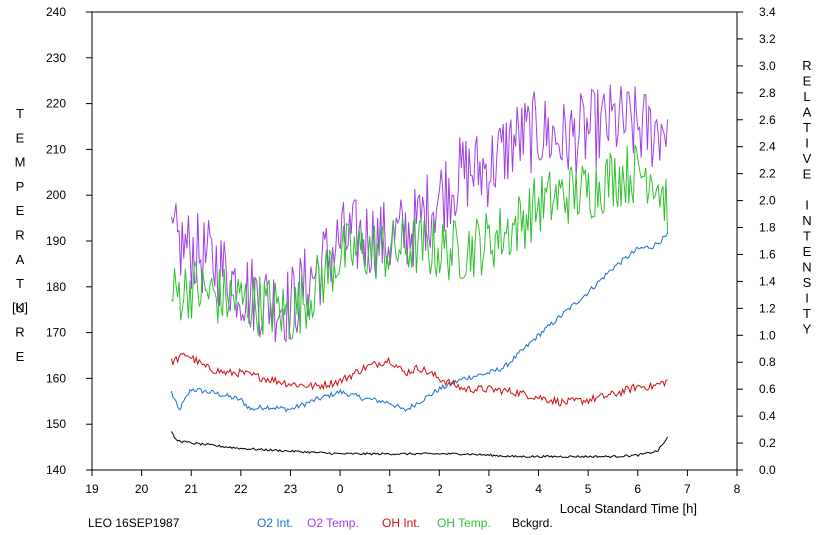 The width and height of the screenshot is (828, 535). What do you see at coordinates (767, 362) in the screenshot?
I see `y-right-tick-label: 0.8` at bounding box center [767, 362].